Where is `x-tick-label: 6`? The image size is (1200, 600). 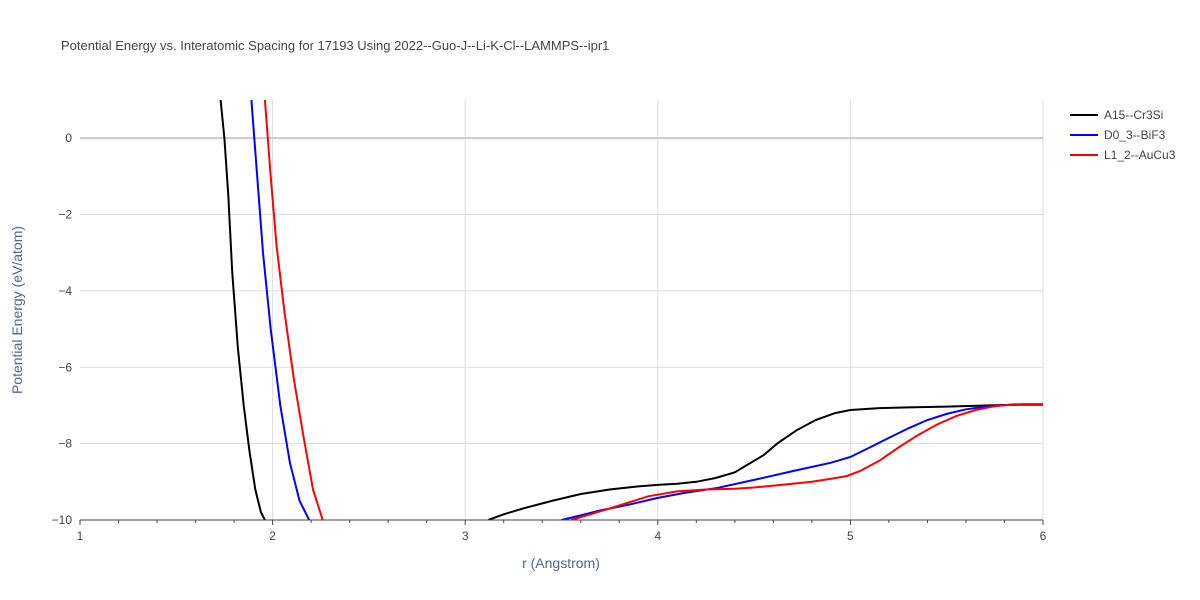 x-tick-label: 6 is located at coordinates (1043, 536).